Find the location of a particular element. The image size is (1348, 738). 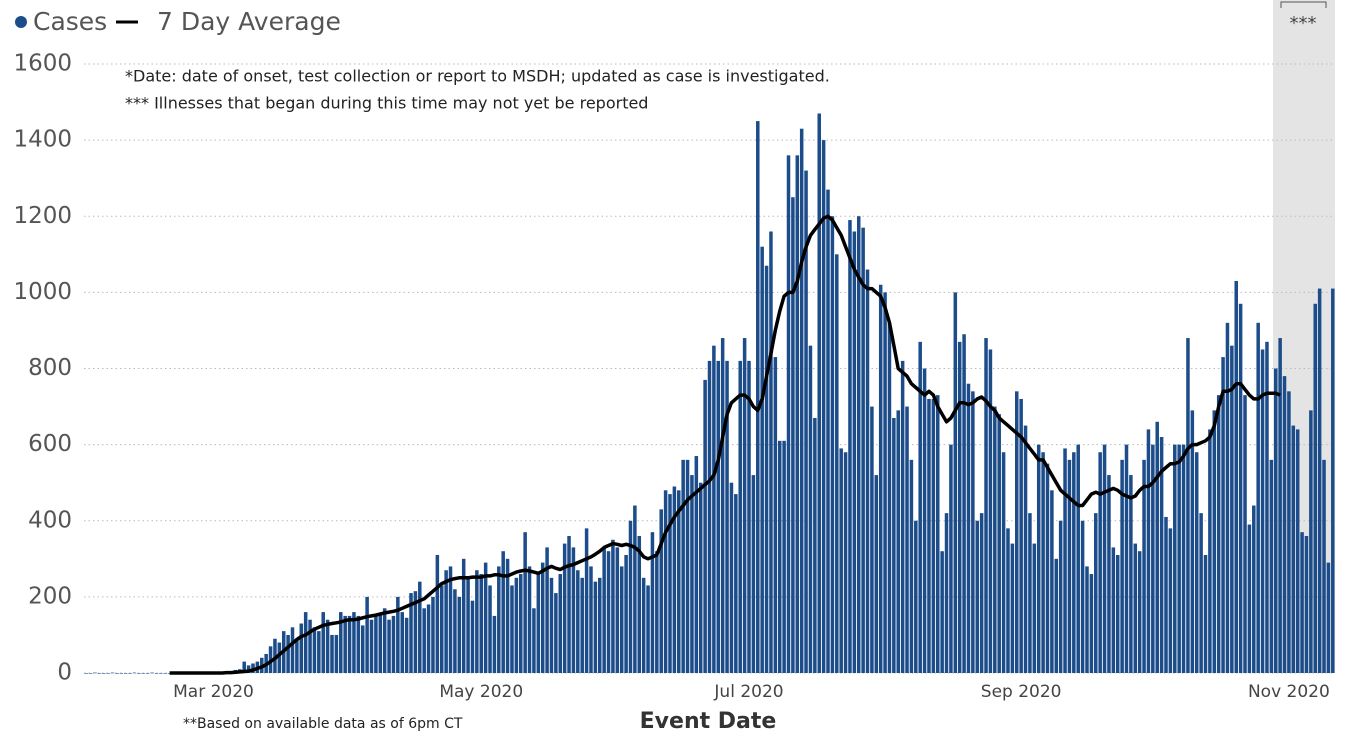

x-tick-label: Jul 2020 is located at coordinates (748, 692).